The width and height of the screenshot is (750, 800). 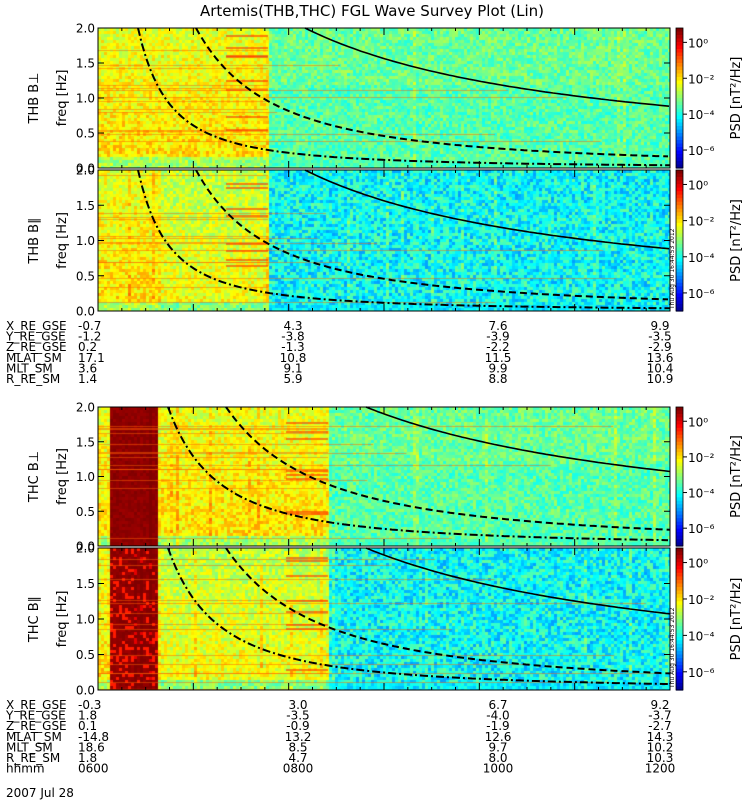 What do you see at coordinates (34, 98) in the screenshot?
I see `panel-name: THB B⊥` at bounding box center [34, 98].